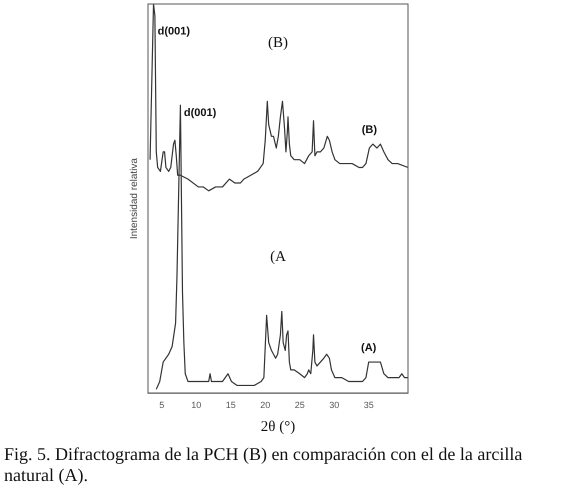 Image resolution: width=580 pixels, height=493 pixels. Describe the element at coordinates (278, 42) in the screenshot. I see `annotation: (B)` at that location.